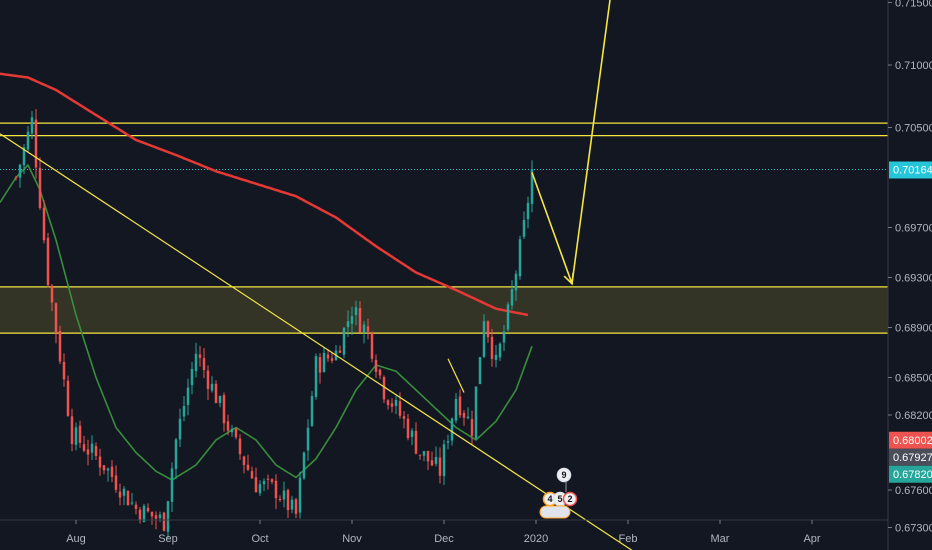 The height and width of the screenshot is (550, 932). What do you see at coordinates (811, 539) in the screenshot?
I see `x-tick-label: Apr` at bounding box center [811, 539].